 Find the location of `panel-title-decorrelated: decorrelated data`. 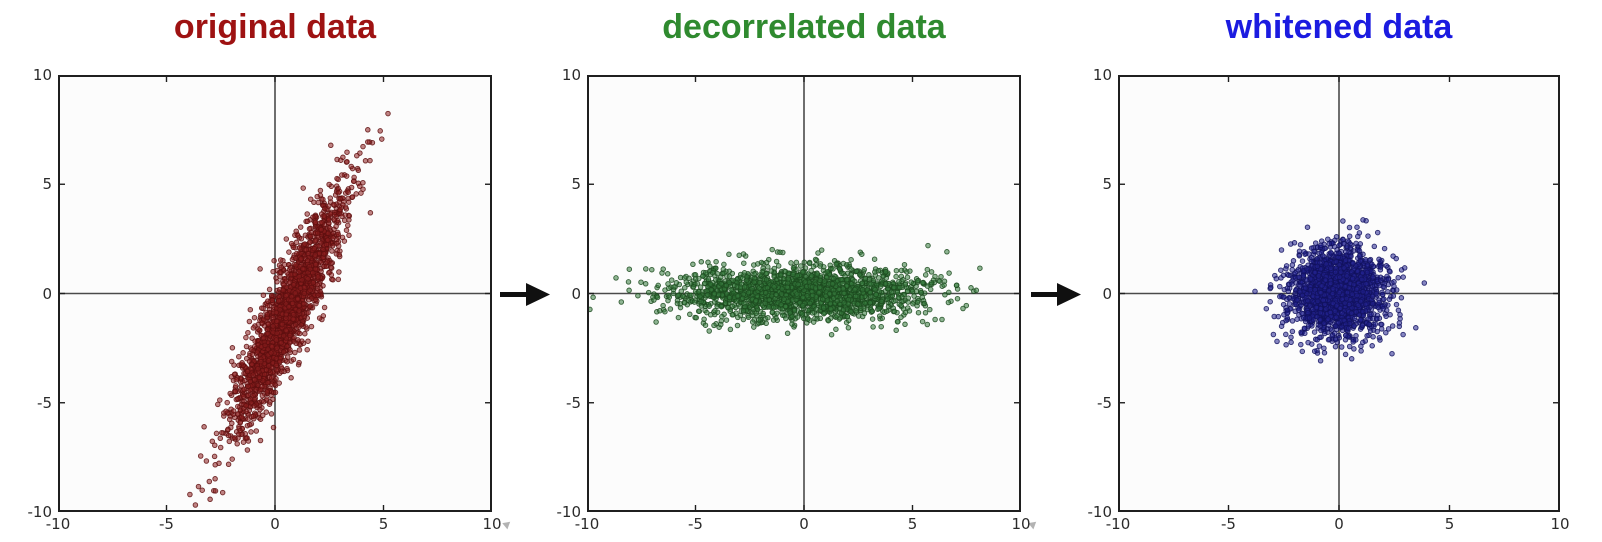

panel-title-decorrelated: decorrelated data is located at coordinates (804, 27).